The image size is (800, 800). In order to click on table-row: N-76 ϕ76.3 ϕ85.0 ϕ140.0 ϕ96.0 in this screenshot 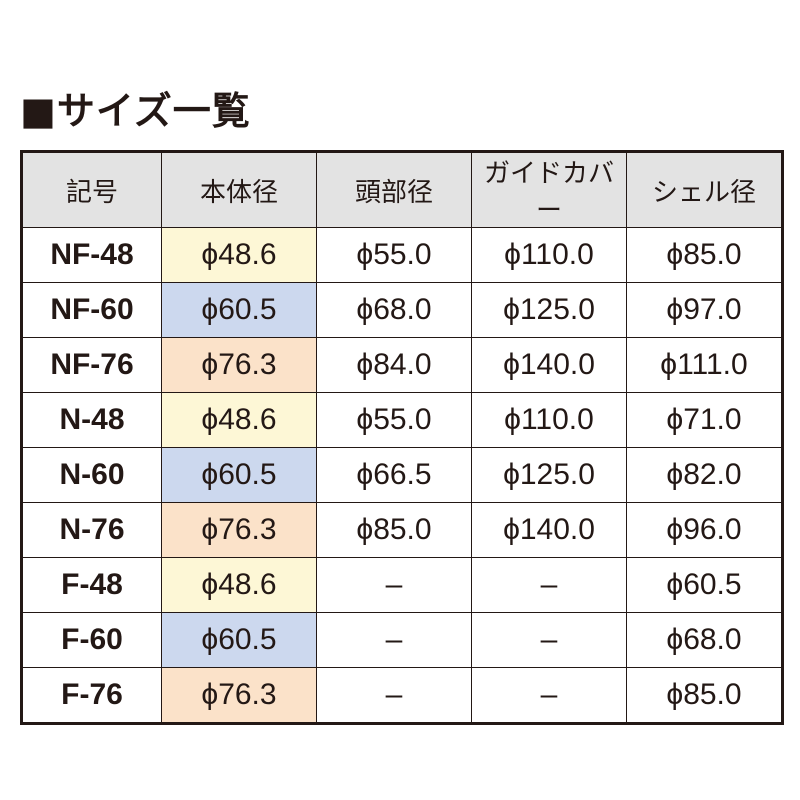, I will do `click(402, 530)`.